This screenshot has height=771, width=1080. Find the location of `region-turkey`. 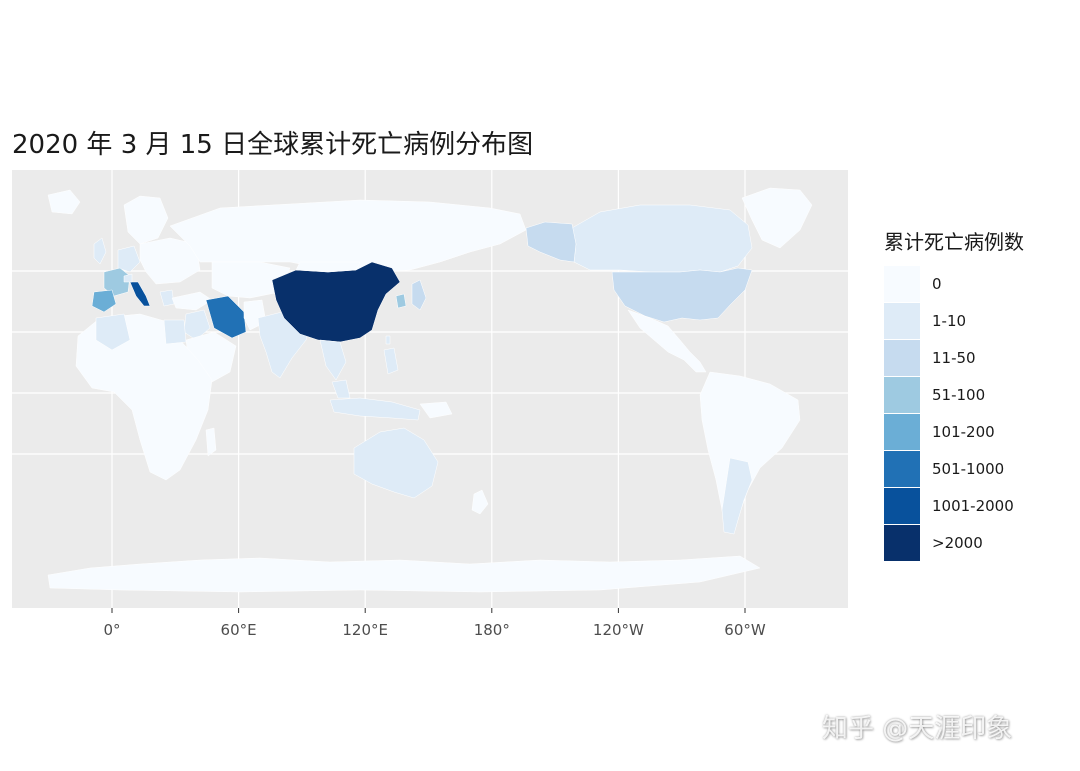

region-turkey is located at coordinates (192, 301).